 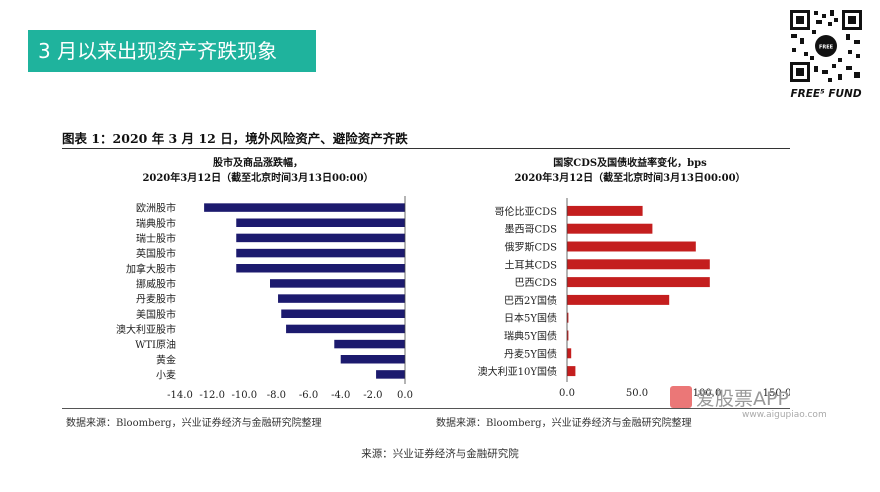 What do you see at coordinates (630, 163) in the screenshot?
I see `right-chart-title-line1: 国家CDS及国债收益率变化，bps` at bounding box center [630, 163].